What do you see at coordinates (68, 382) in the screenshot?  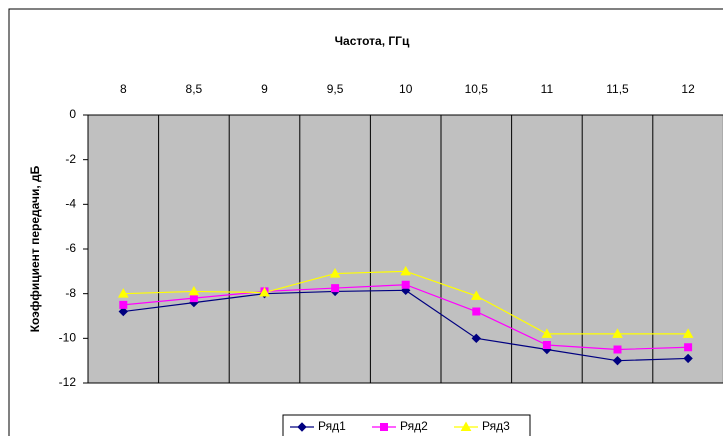 I see `y-tick-label: -12` at bounding box center [68, 382].